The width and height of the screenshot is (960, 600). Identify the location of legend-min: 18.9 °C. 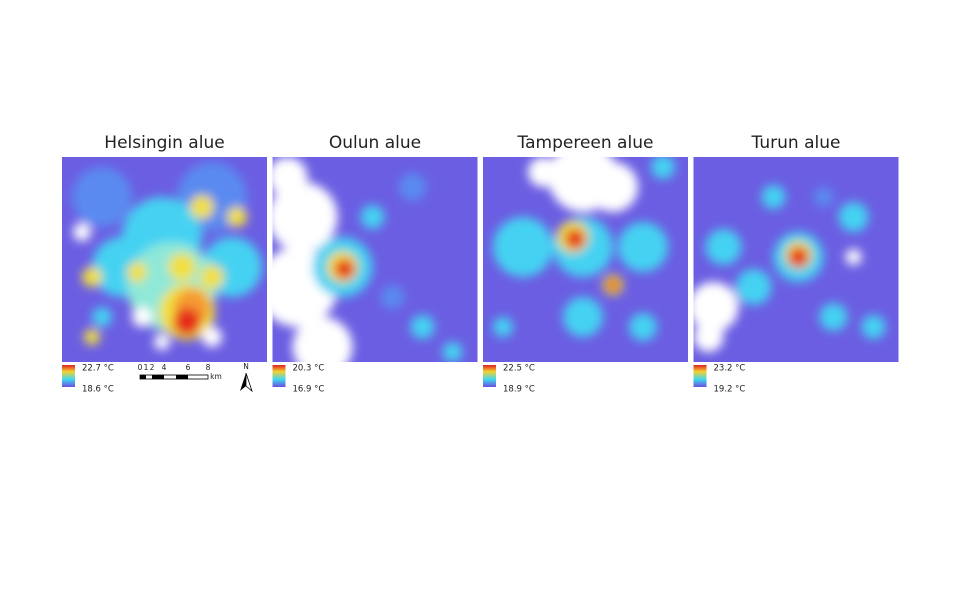
(519, 390).